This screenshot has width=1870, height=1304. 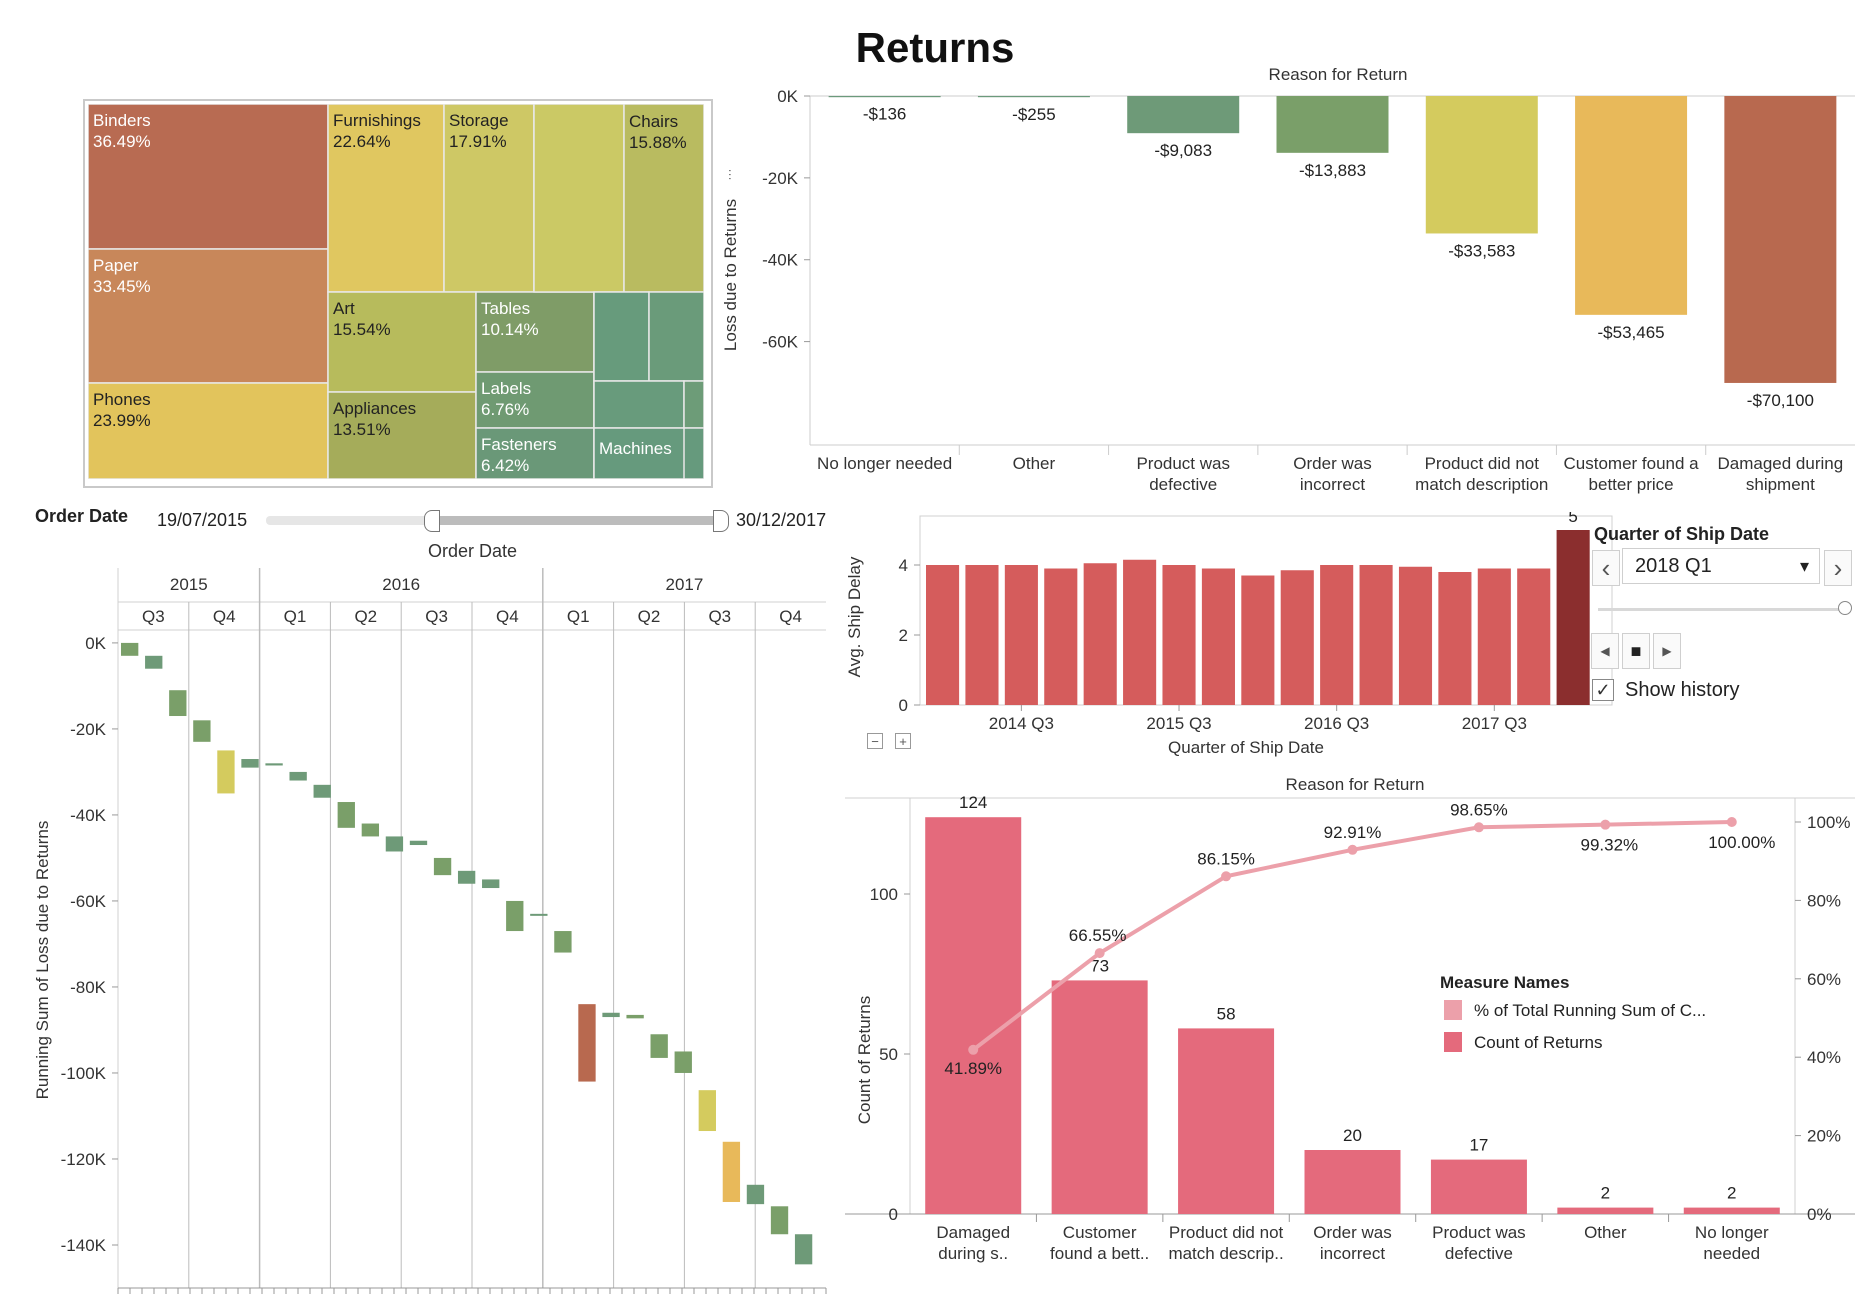 What do you see at coordinates (1845, 608) in the screenshot?
I see `quarter-slider-handle` at bounding box center [1845, 608].